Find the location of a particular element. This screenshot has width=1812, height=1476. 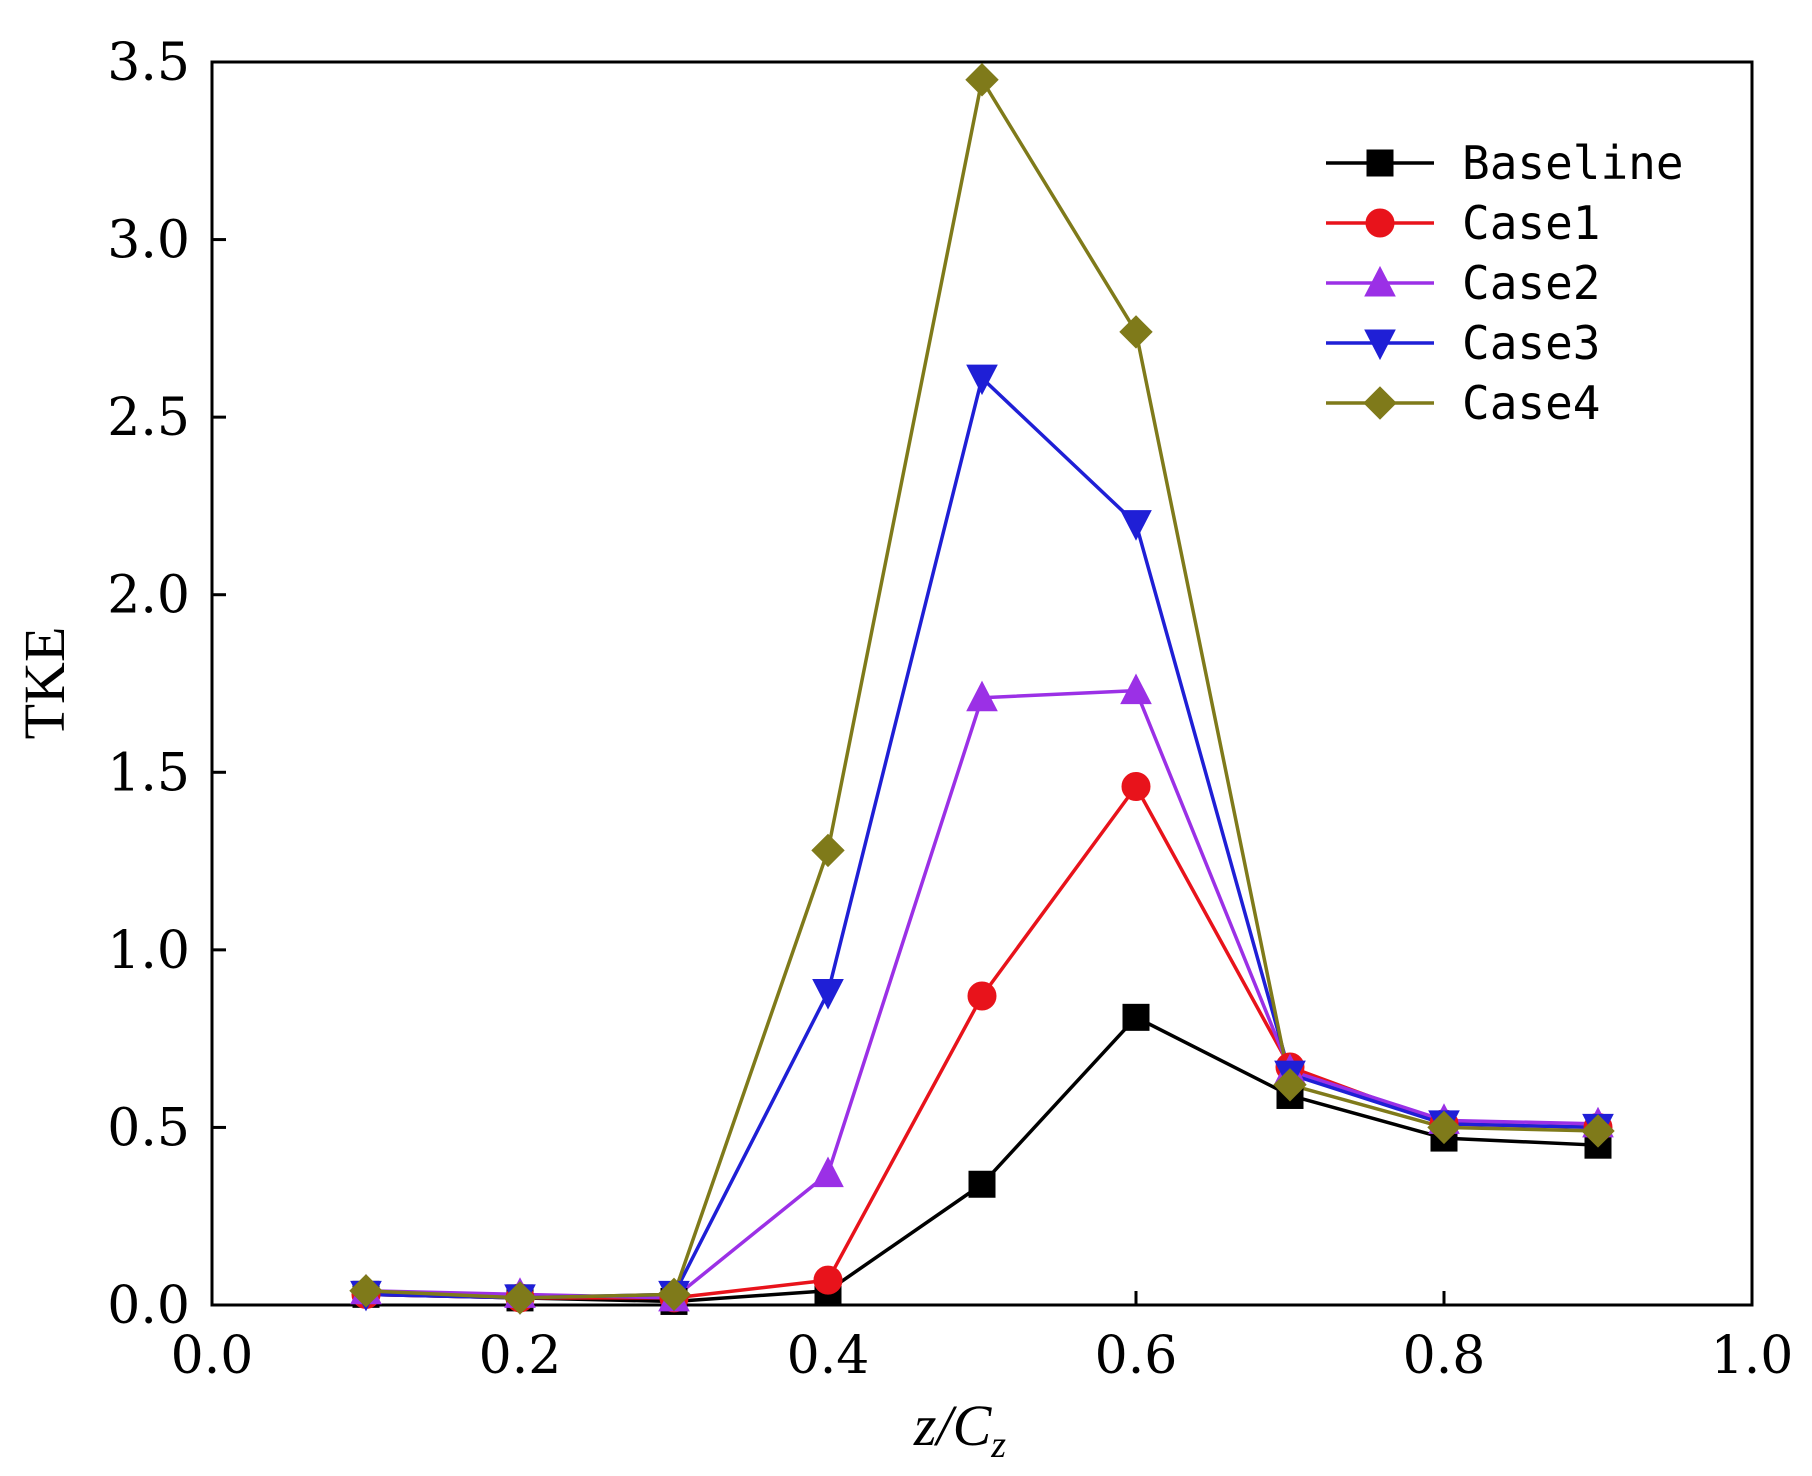

y-tick-label: 0.0 is located at coordinates (148, 1306).